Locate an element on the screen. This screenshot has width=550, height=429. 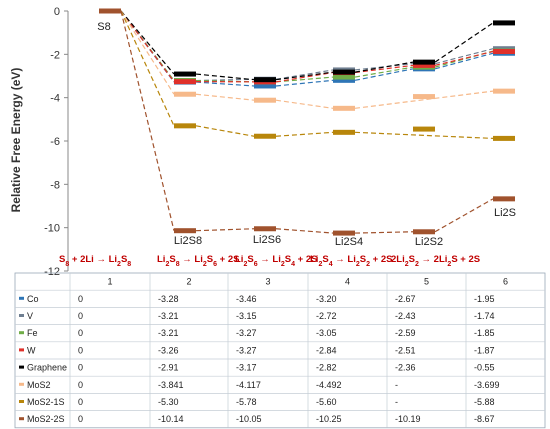
table-cell: -4.117 is located at coordinates (248, 385).